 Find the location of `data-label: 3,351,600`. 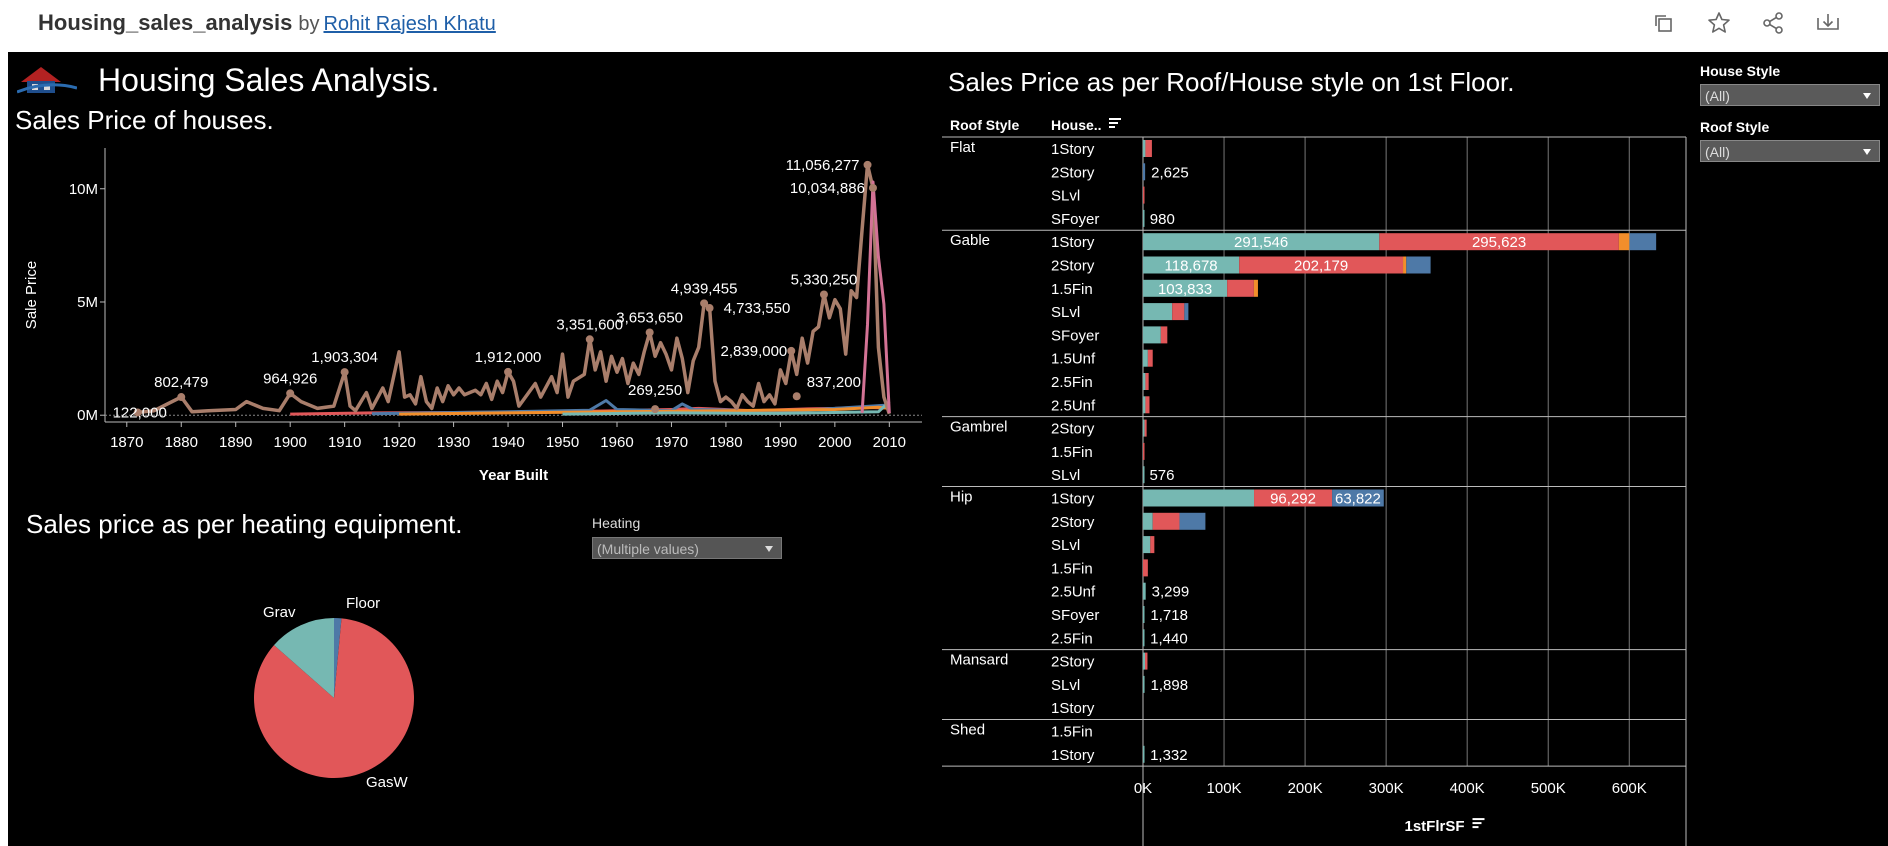

data-label: 3,351,600 is located at coordinates (589, 324).